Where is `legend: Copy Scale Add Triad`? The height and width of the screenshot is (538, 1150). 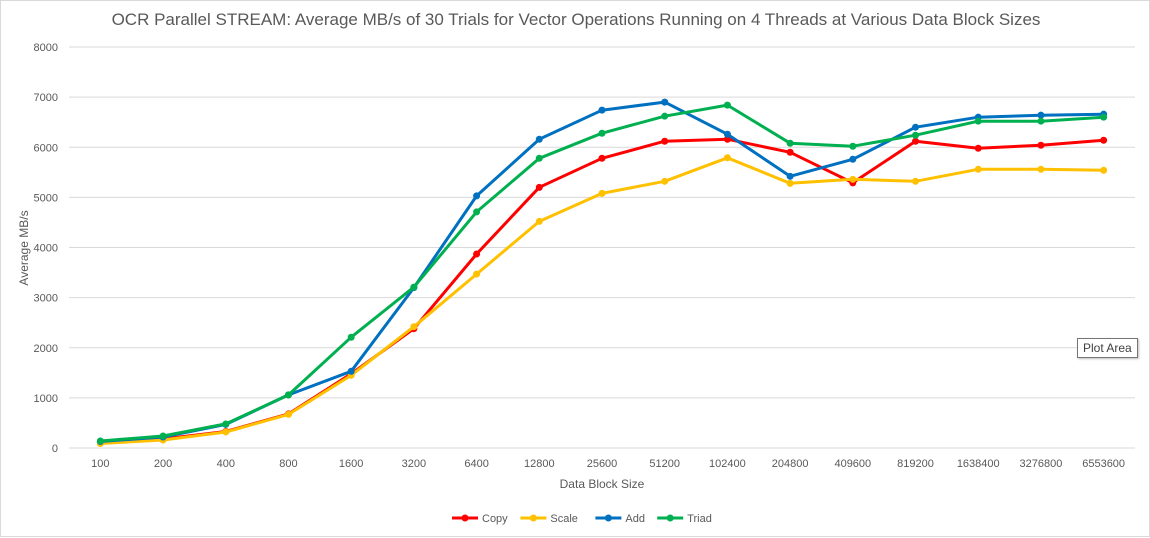 legend: Copy Scale Add Triad is located at coordinates (582, 519).